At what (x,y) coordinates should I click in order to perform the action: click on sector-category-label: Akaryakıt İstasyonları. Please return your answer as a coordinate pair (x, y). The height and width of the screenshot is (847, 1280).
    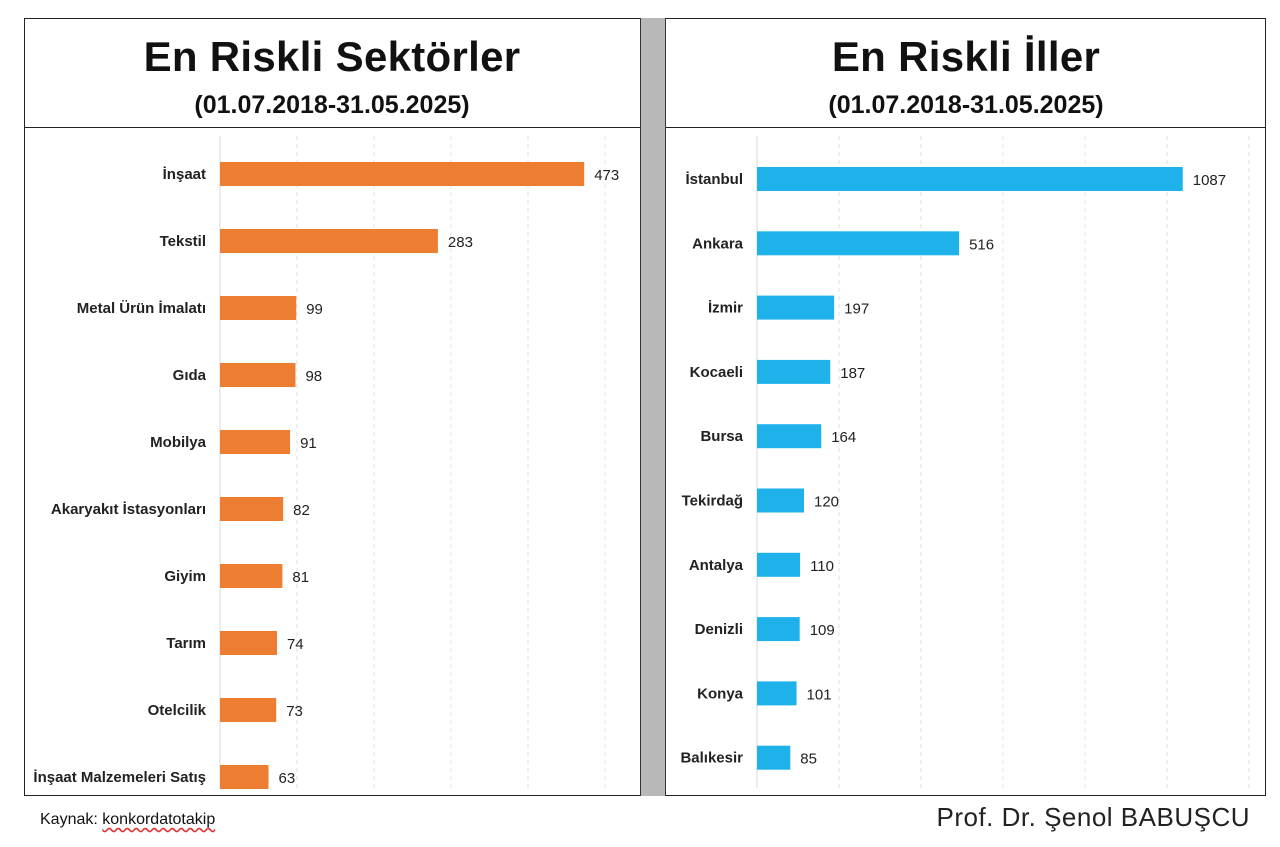
    Looking at the image, I should click on (128, 509).